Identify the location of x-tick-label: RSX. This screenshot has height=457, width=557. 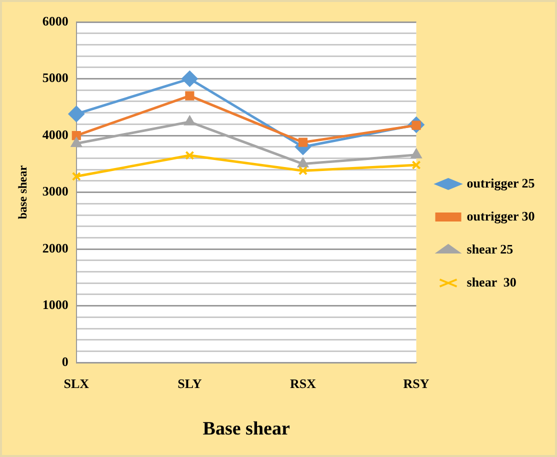
(303, 383).